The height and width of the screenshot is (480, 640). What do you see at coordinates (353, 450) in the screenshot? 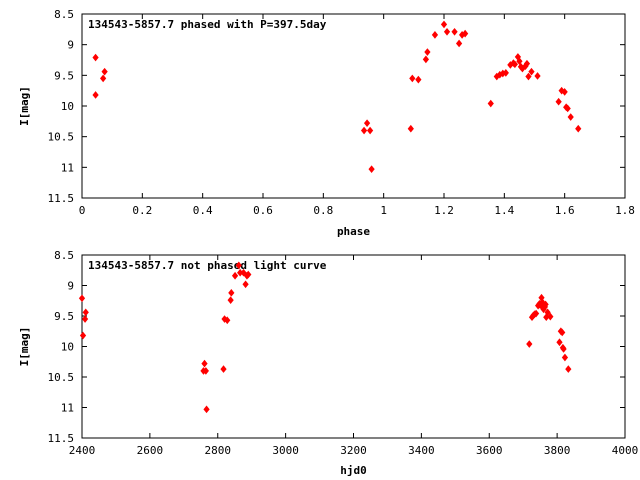
I see `x-tick-label: 3200` at bounding box center [353, 450].